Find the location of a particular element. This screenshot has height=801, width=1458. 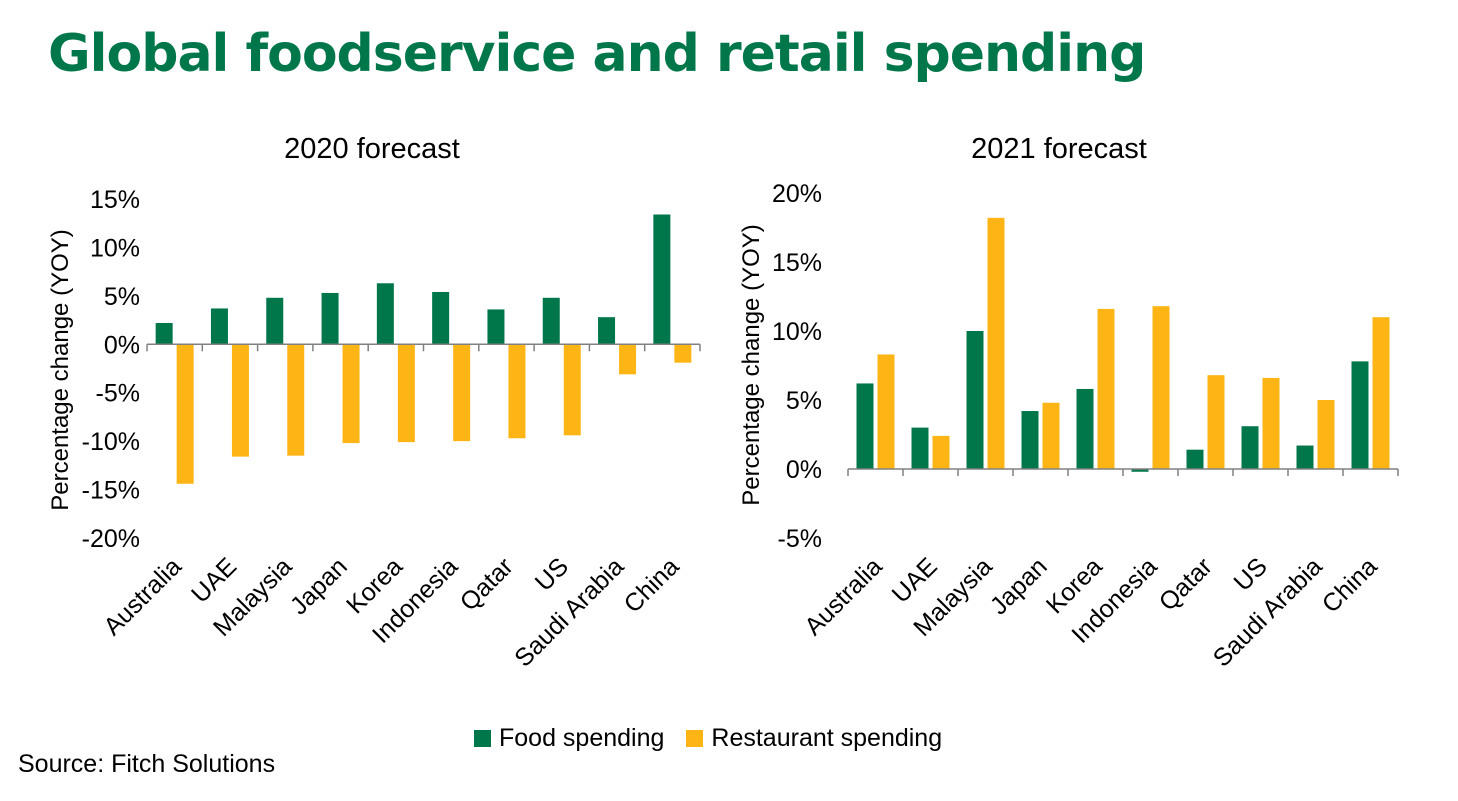

legend-label-restaurant: Restaurant spending is located at coordinates (827, 738).